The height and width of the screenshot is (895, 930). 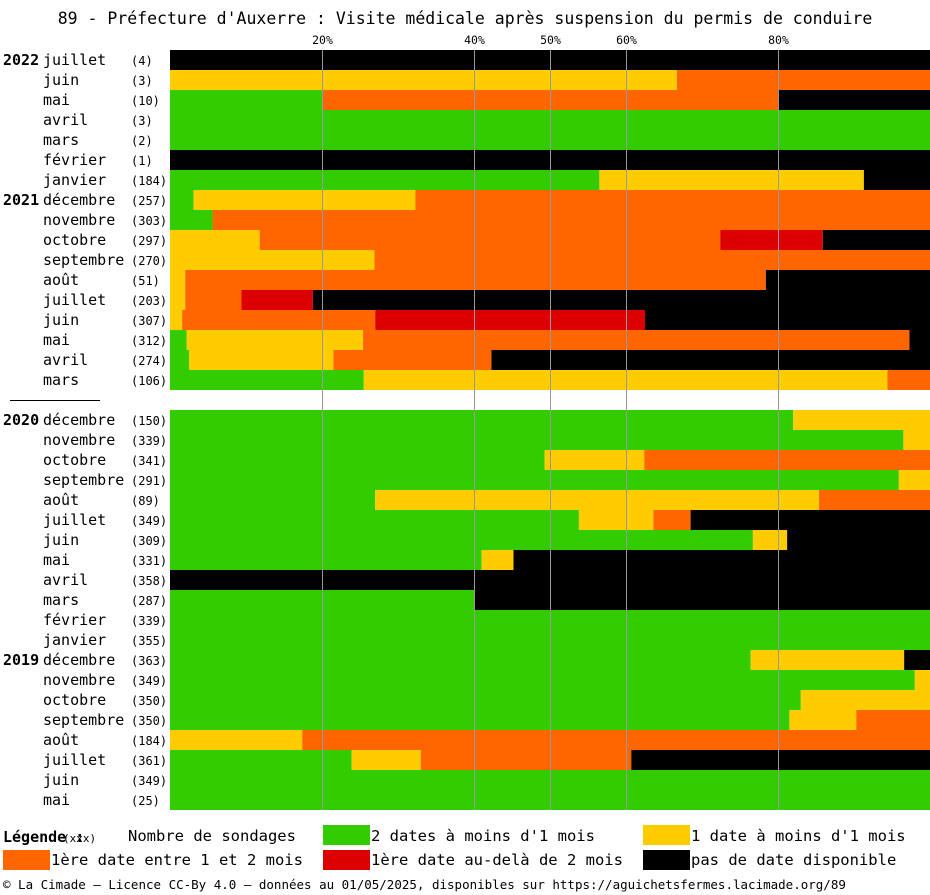 I want to click on count-label: (10), so click(x=145, y=101).